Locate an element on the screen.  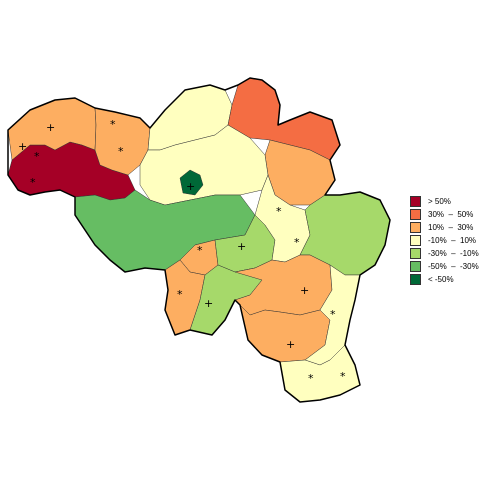
legend-label: 30% – 50% is located at coordinates (451, 214).